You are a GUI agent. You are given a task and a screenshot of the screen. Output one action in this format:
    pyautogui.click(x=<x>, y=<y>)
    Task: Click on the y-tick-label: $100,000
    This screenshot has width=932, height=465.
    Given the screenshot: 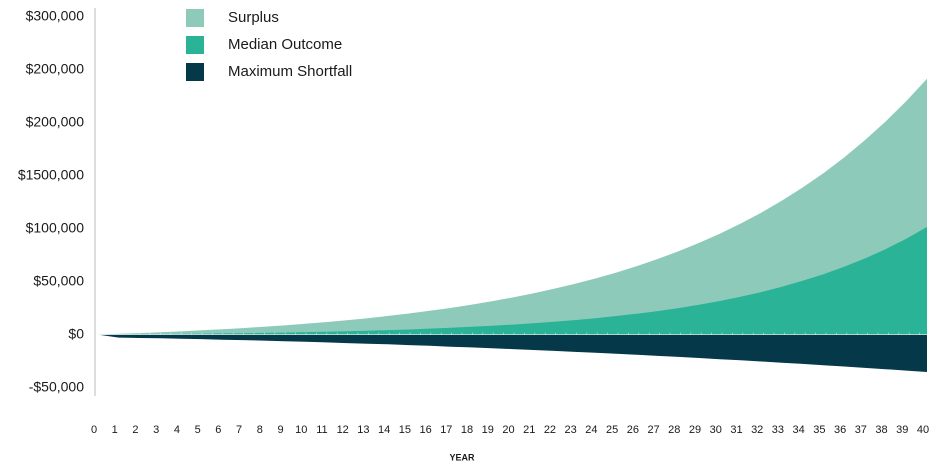 What is the action you would take?
    pyautogui.click(x=55, y=227)
    